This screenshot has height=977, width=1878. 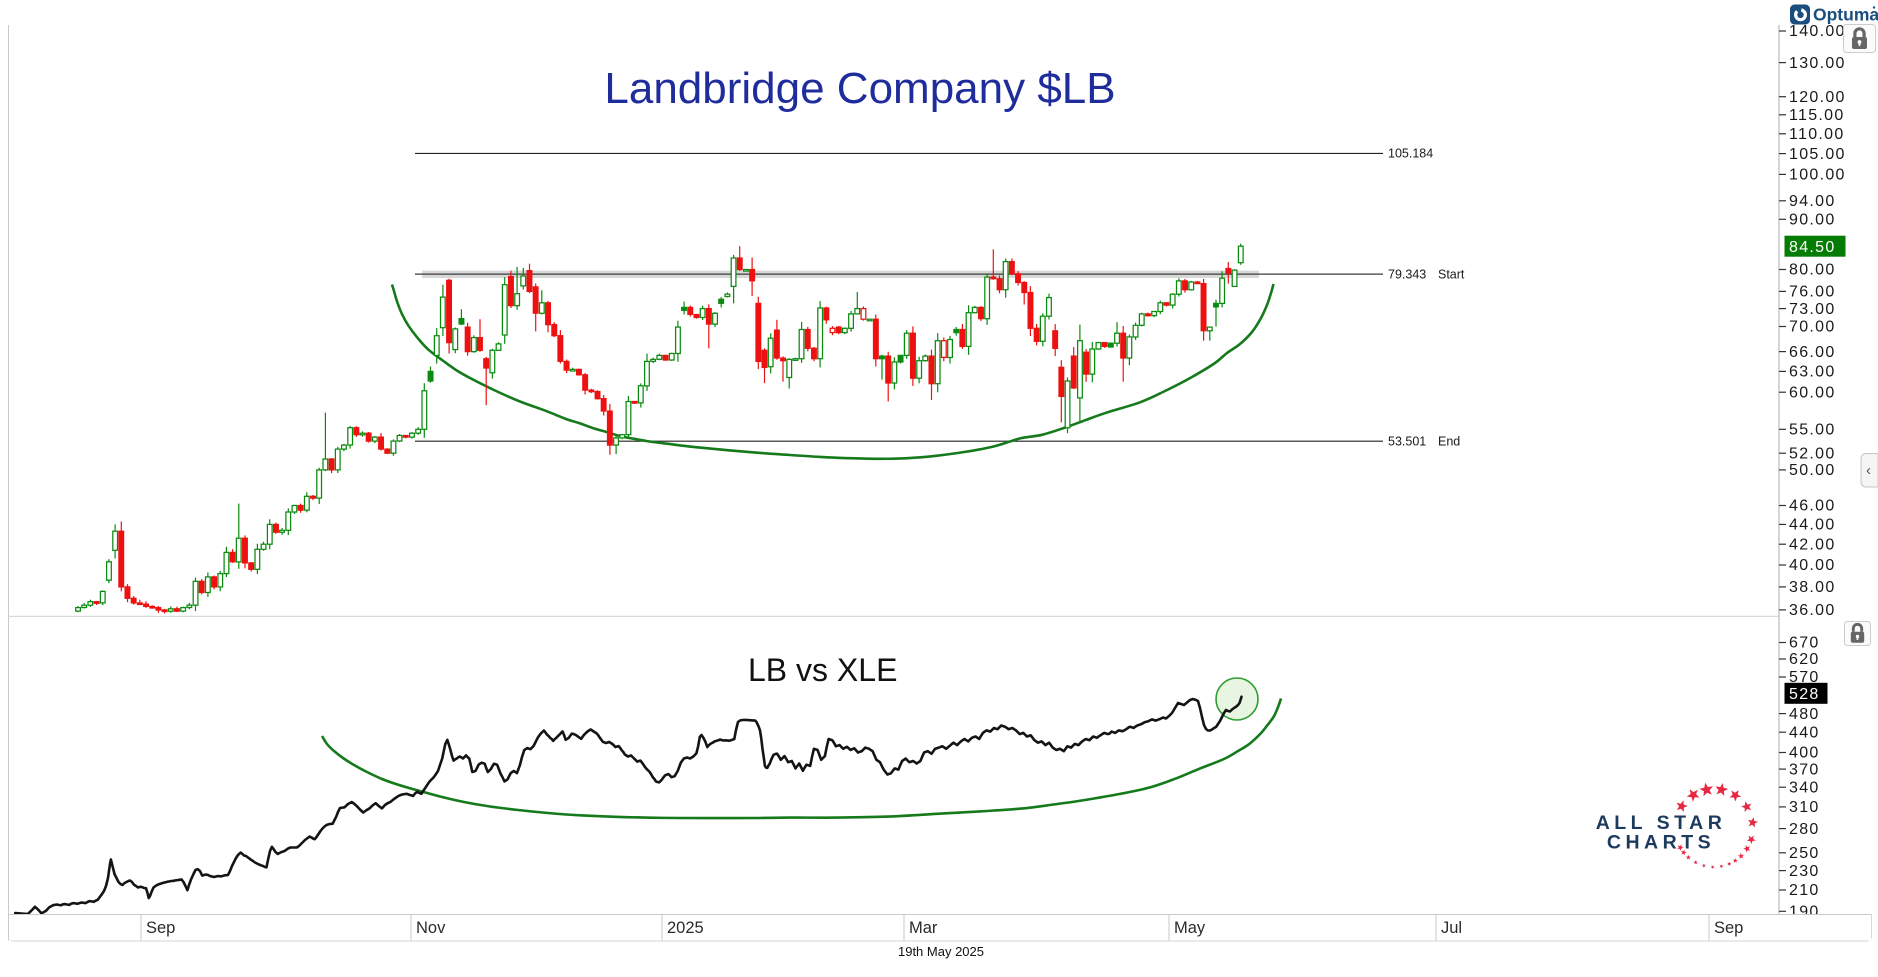 What do you see at coordinates (1804, 694) in the screenshot?
I see `svg-text: 528` at bounding box center [1804, 694].